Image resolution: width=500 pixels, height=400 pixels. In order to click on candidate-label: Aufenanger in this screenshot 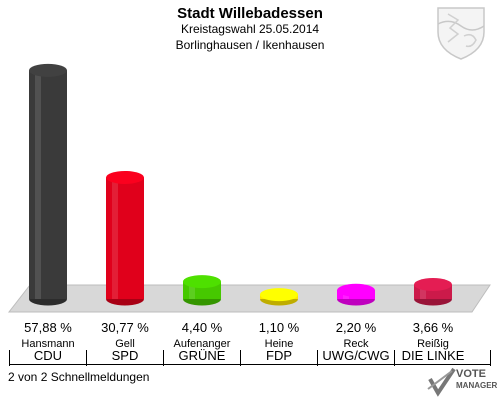, I will do `click(202, 344)`.